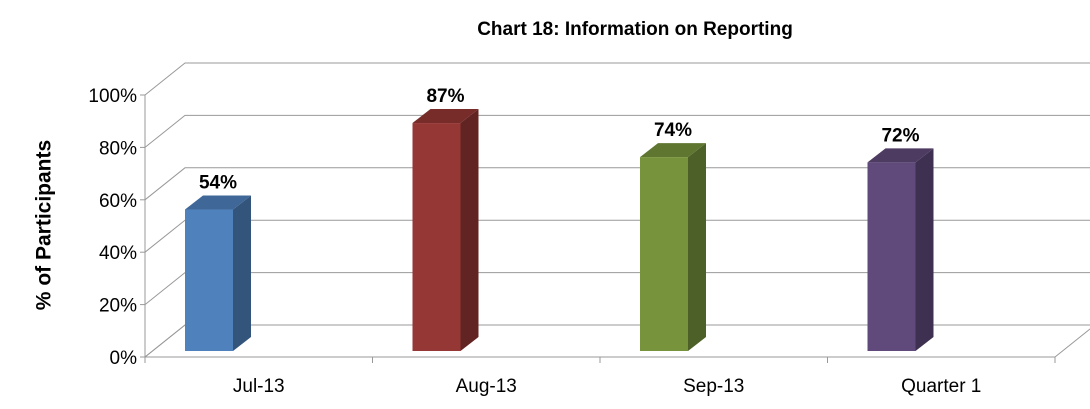  I want to click on floor, so click(616, 341).